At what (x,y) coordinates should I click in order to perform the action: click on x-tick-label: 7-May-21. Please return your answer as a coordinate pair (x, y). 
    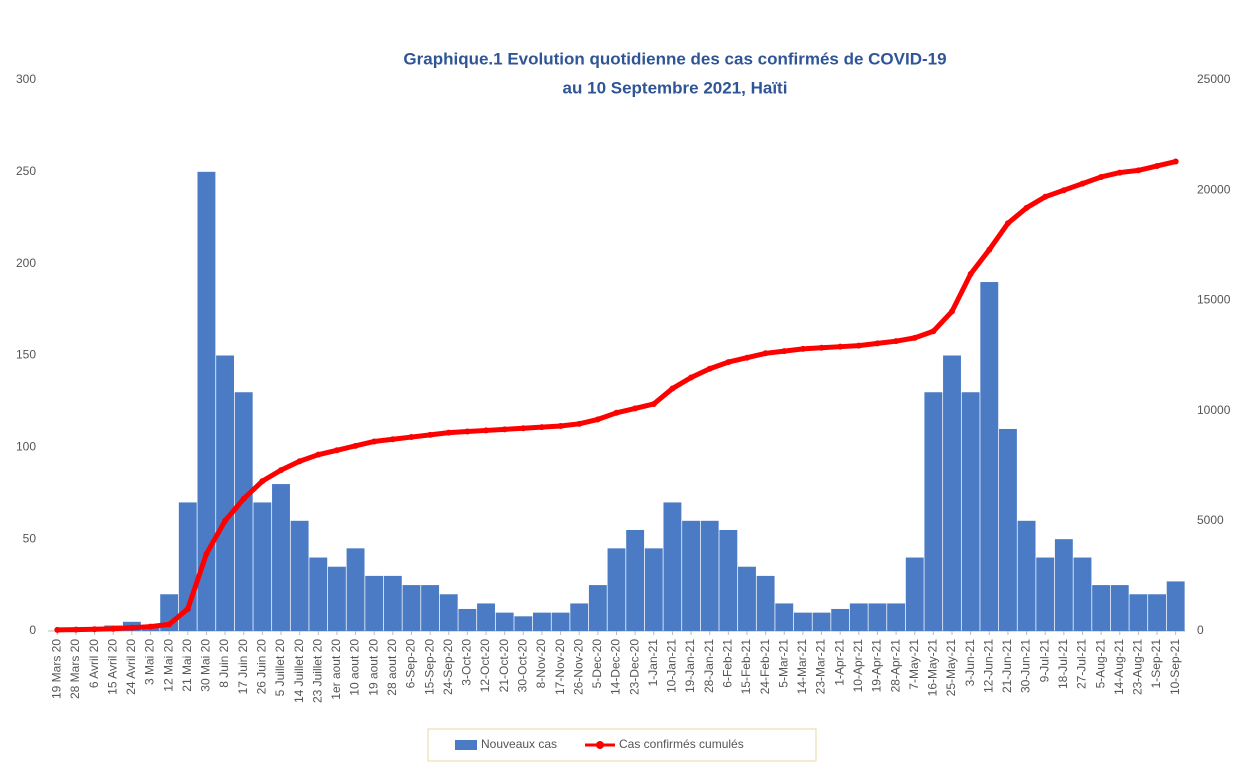
    Looking at the image, I should click on (914, 664).